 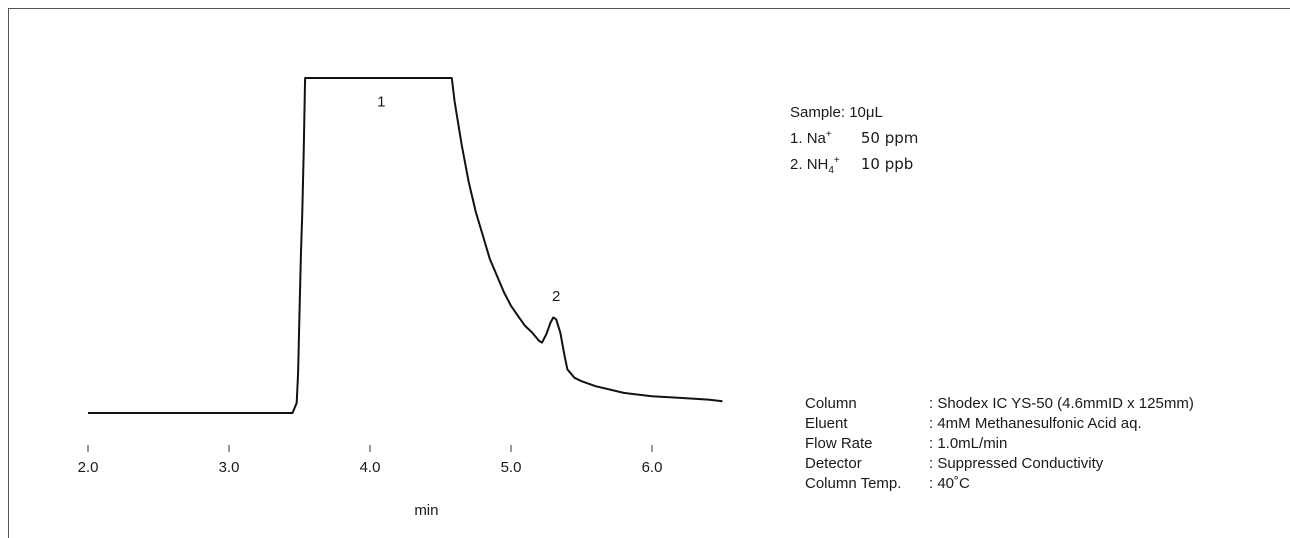 I want to click on x-axis-label: min, so click(x=426, y=510).